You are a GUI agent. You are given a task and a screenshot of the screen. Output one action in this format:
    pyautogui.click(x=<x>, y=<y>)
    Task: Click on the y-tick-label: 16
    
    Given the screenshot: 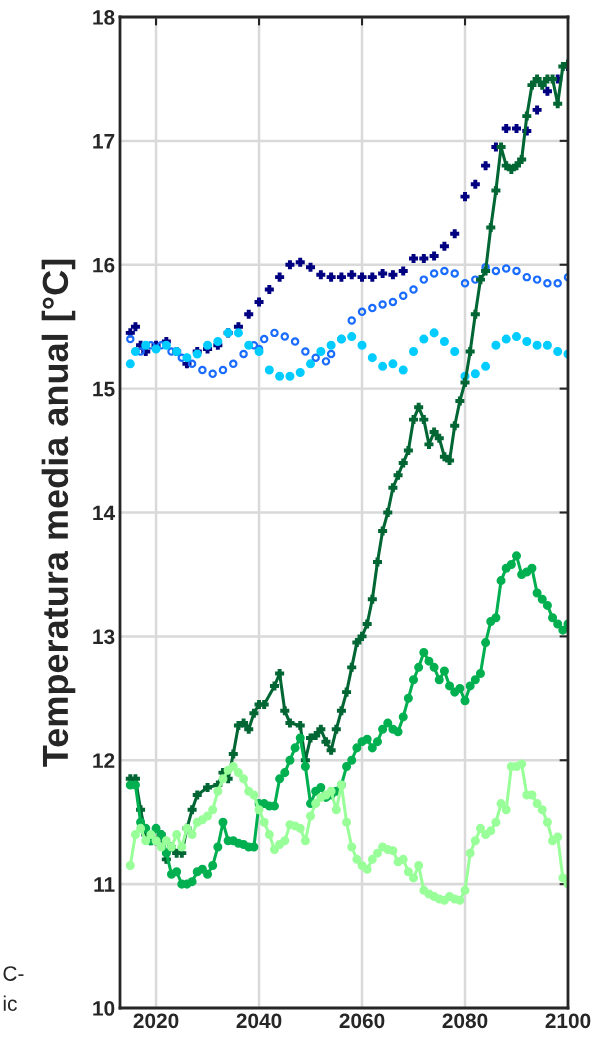 What is the action you would take?
    pyautogui.click(x=104, y=265)
    